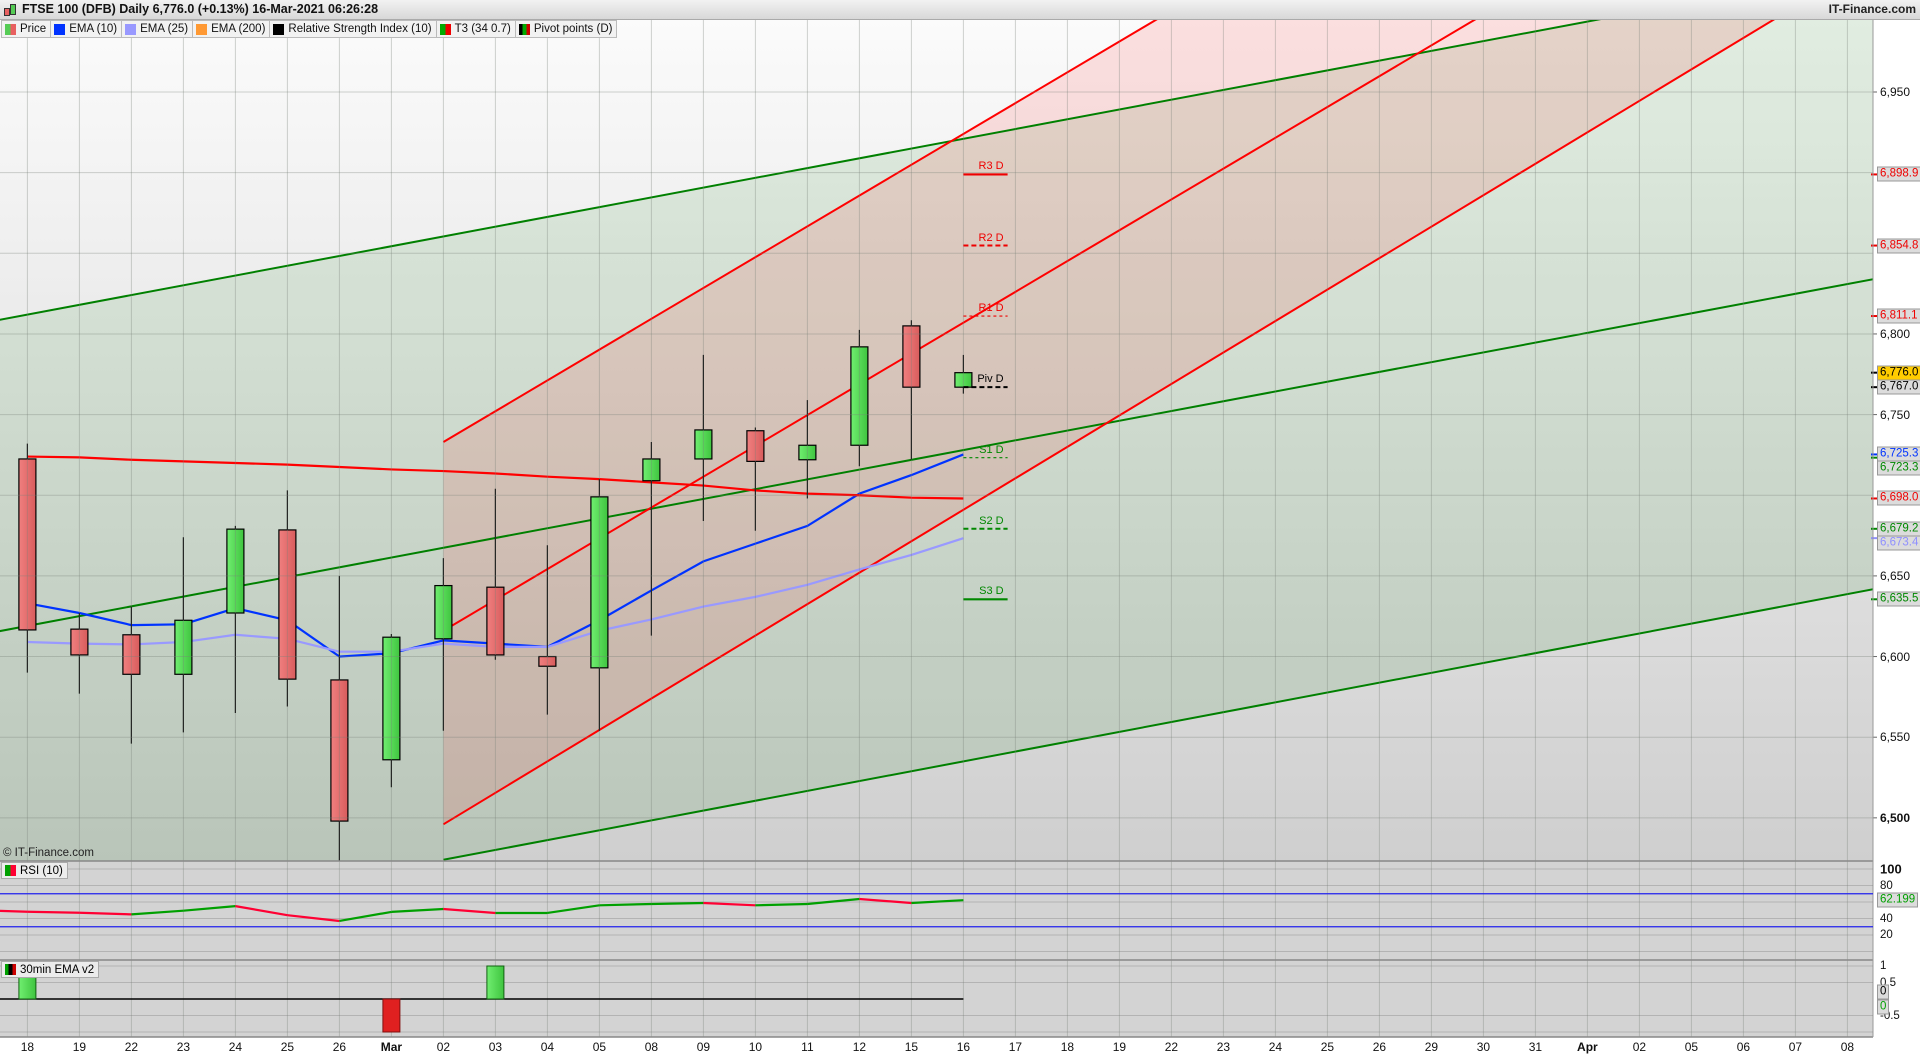 This screenshot has height=1055, width=1920. I want to click on price-value-label: 6,723.3, so click(1898, 468).